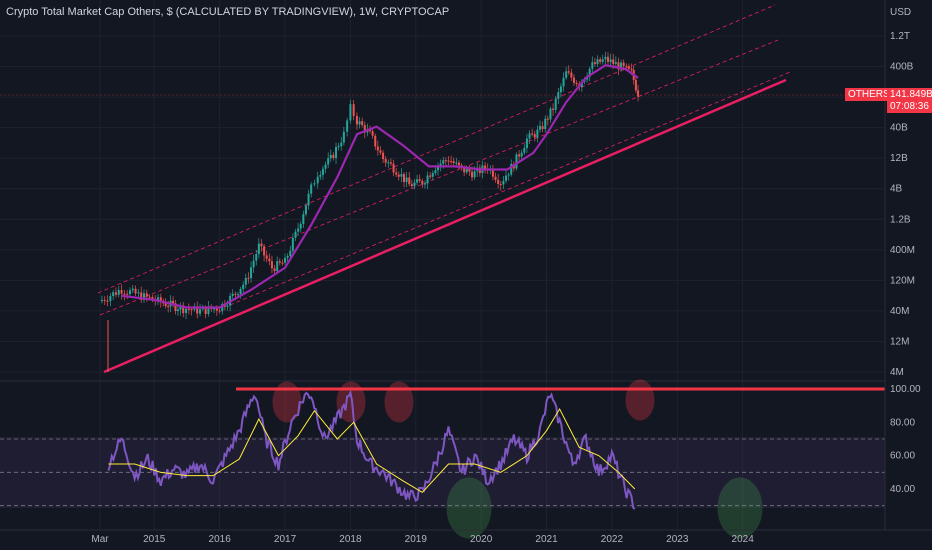 The image size is (932, 550). Describe the element at coordinates (909, 106) in the screenshot. I see `countdown-tag: 07:08:36` at that location.